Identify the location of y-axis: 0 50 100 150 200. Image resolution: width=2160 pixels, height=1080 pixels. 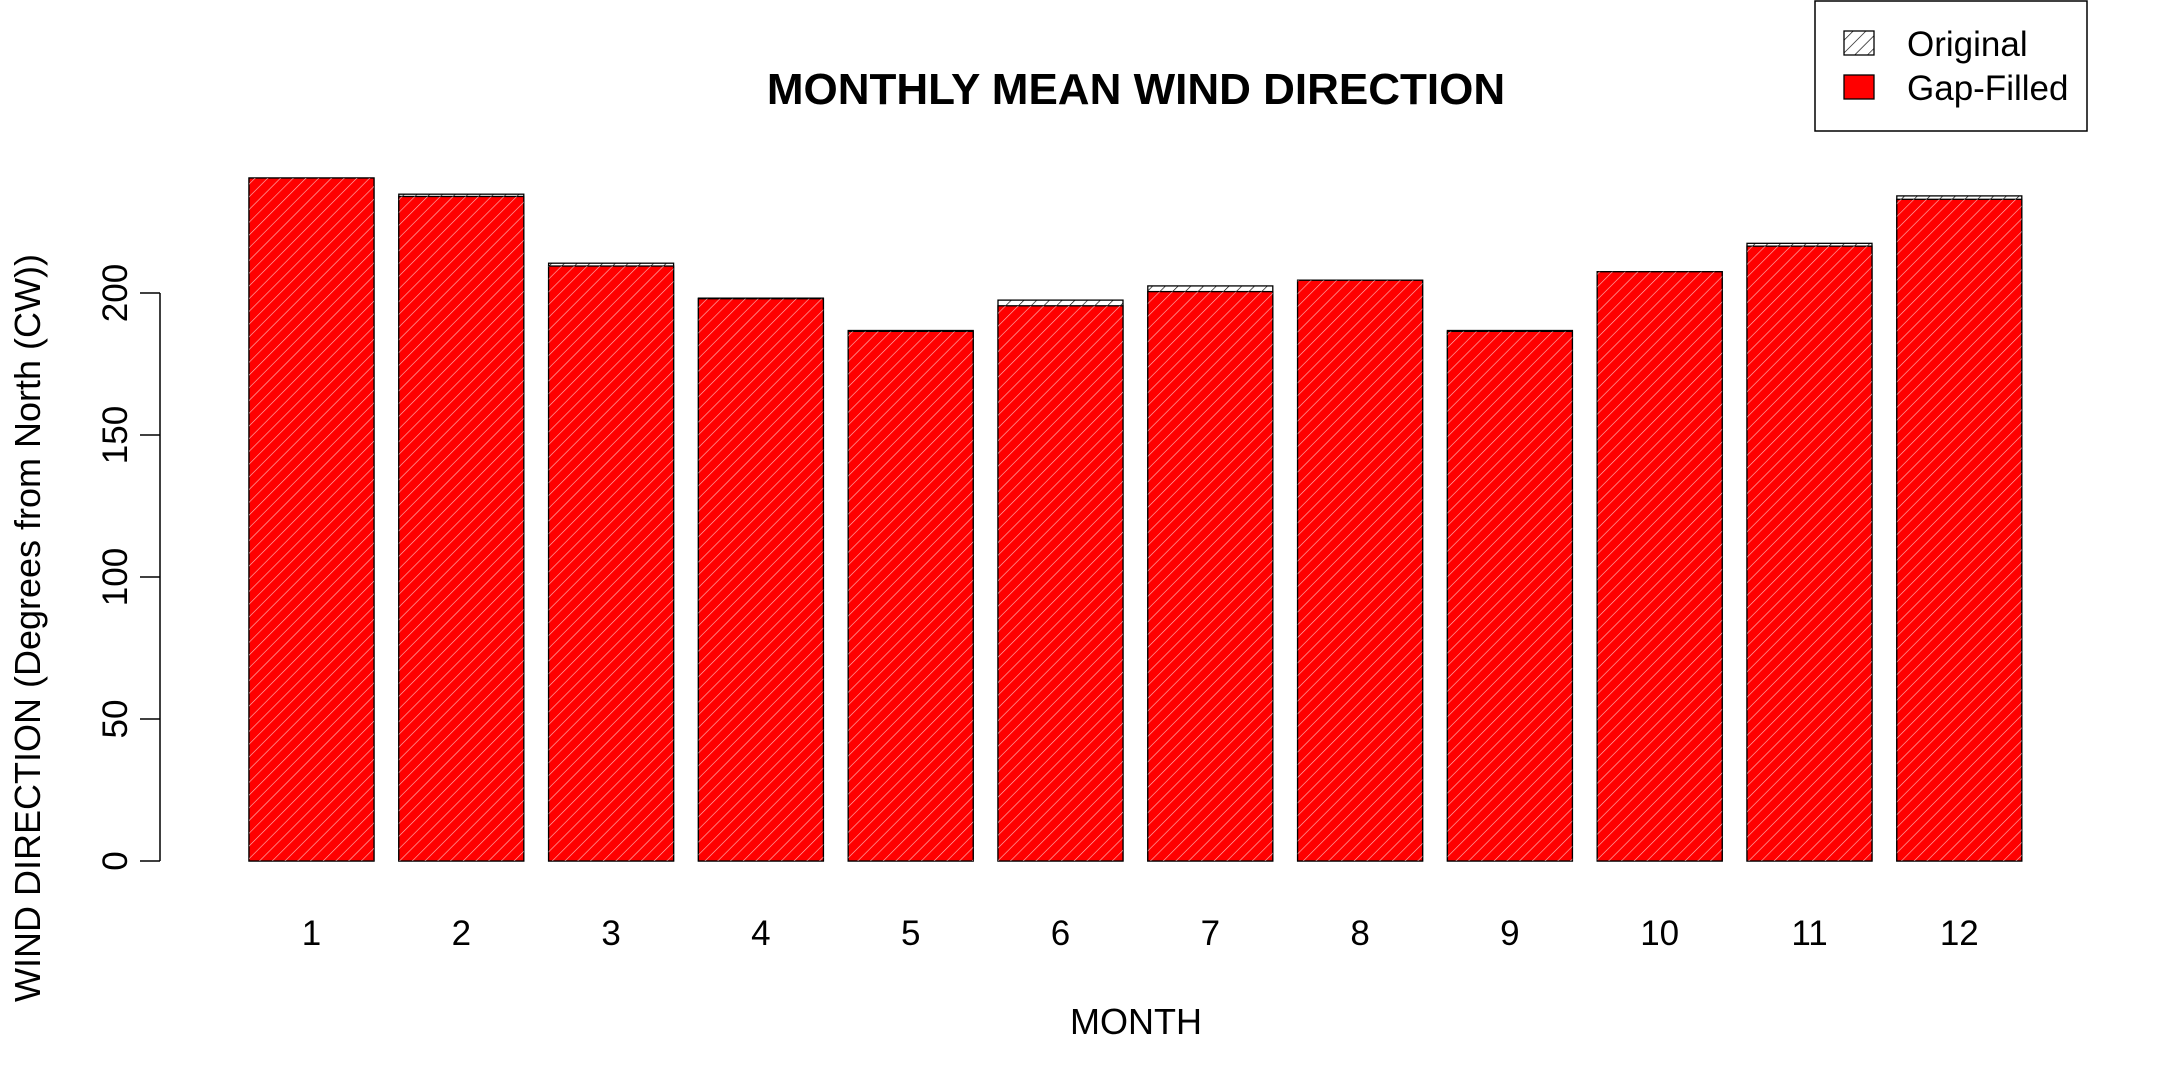
(128, 567).